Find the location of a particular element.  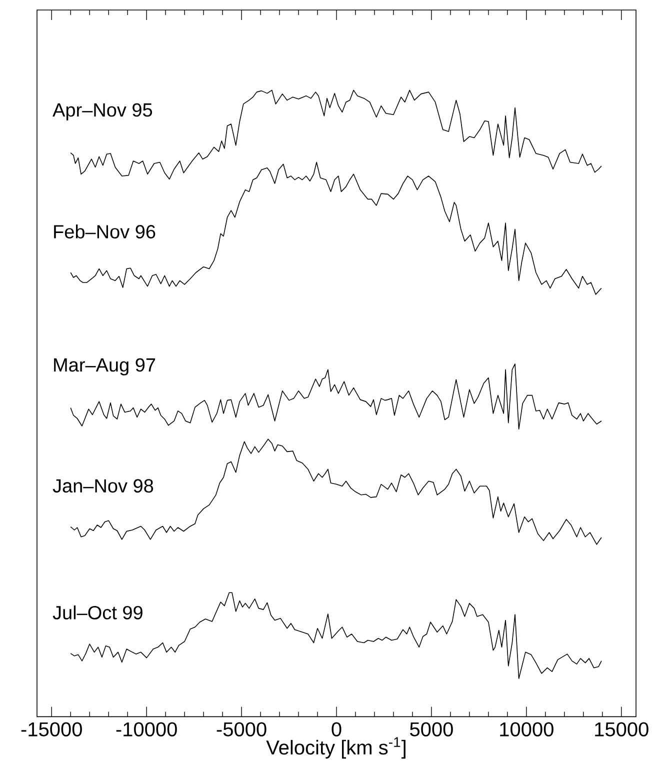

x-tick-label: 10000 is located at coordinates (527, 729).